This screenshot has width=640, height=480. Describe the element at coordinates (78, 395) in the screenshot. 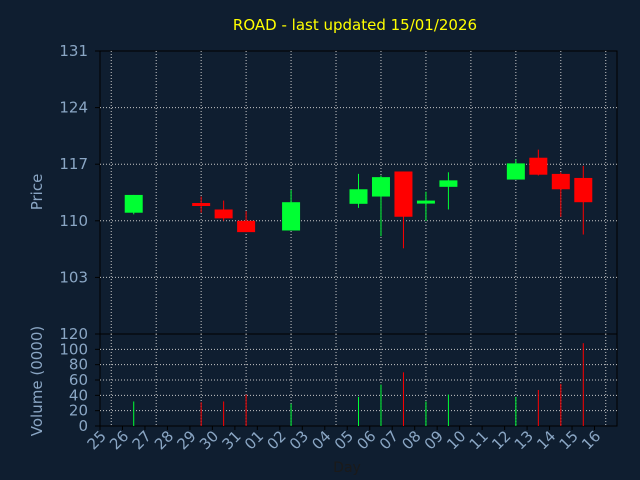

I see `volume-tick-label: 40` at that location.